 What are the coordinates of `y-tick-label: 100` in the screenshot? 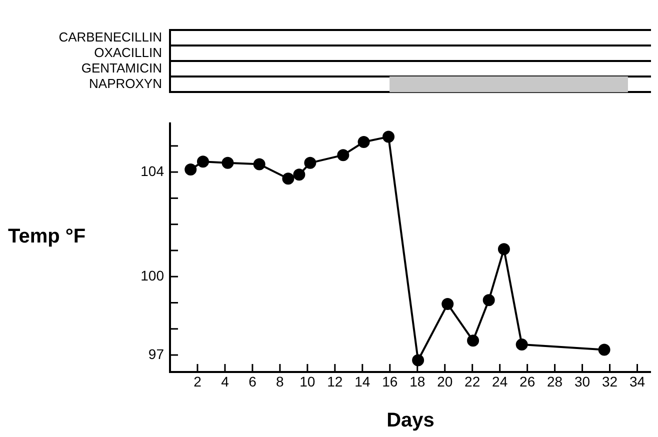 It's located at (152, 275).